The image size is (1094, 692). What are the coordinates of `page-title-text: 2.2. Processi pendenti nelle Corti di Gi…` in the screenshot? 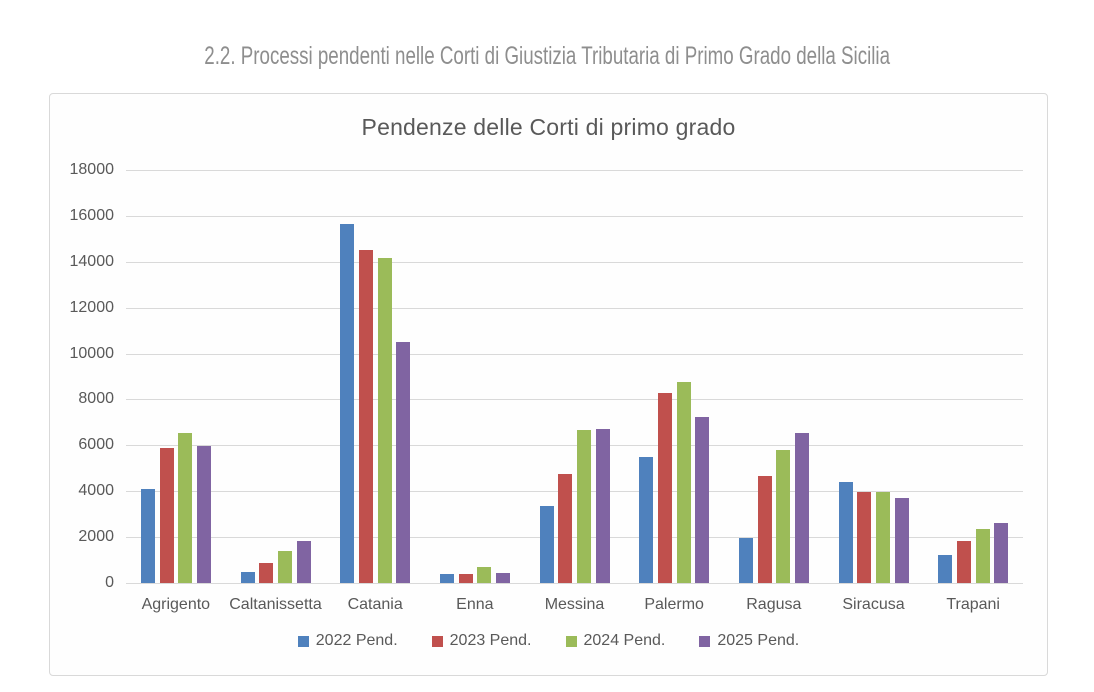 It's located at (547, 56).